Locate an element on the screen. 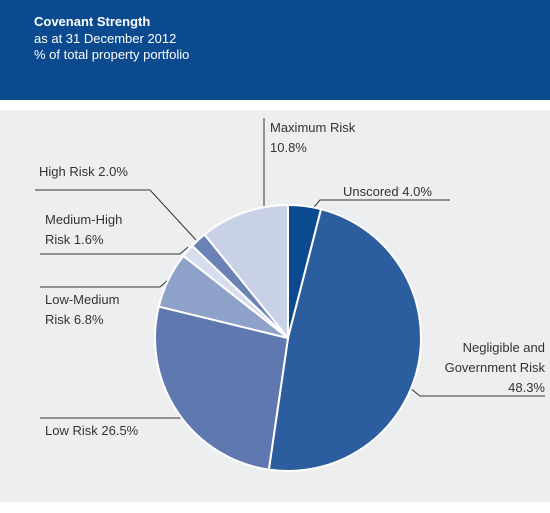 This screenshot has height=513, width=550. slice-label: High Risk 2.0% is located at coordinates (109, 172).